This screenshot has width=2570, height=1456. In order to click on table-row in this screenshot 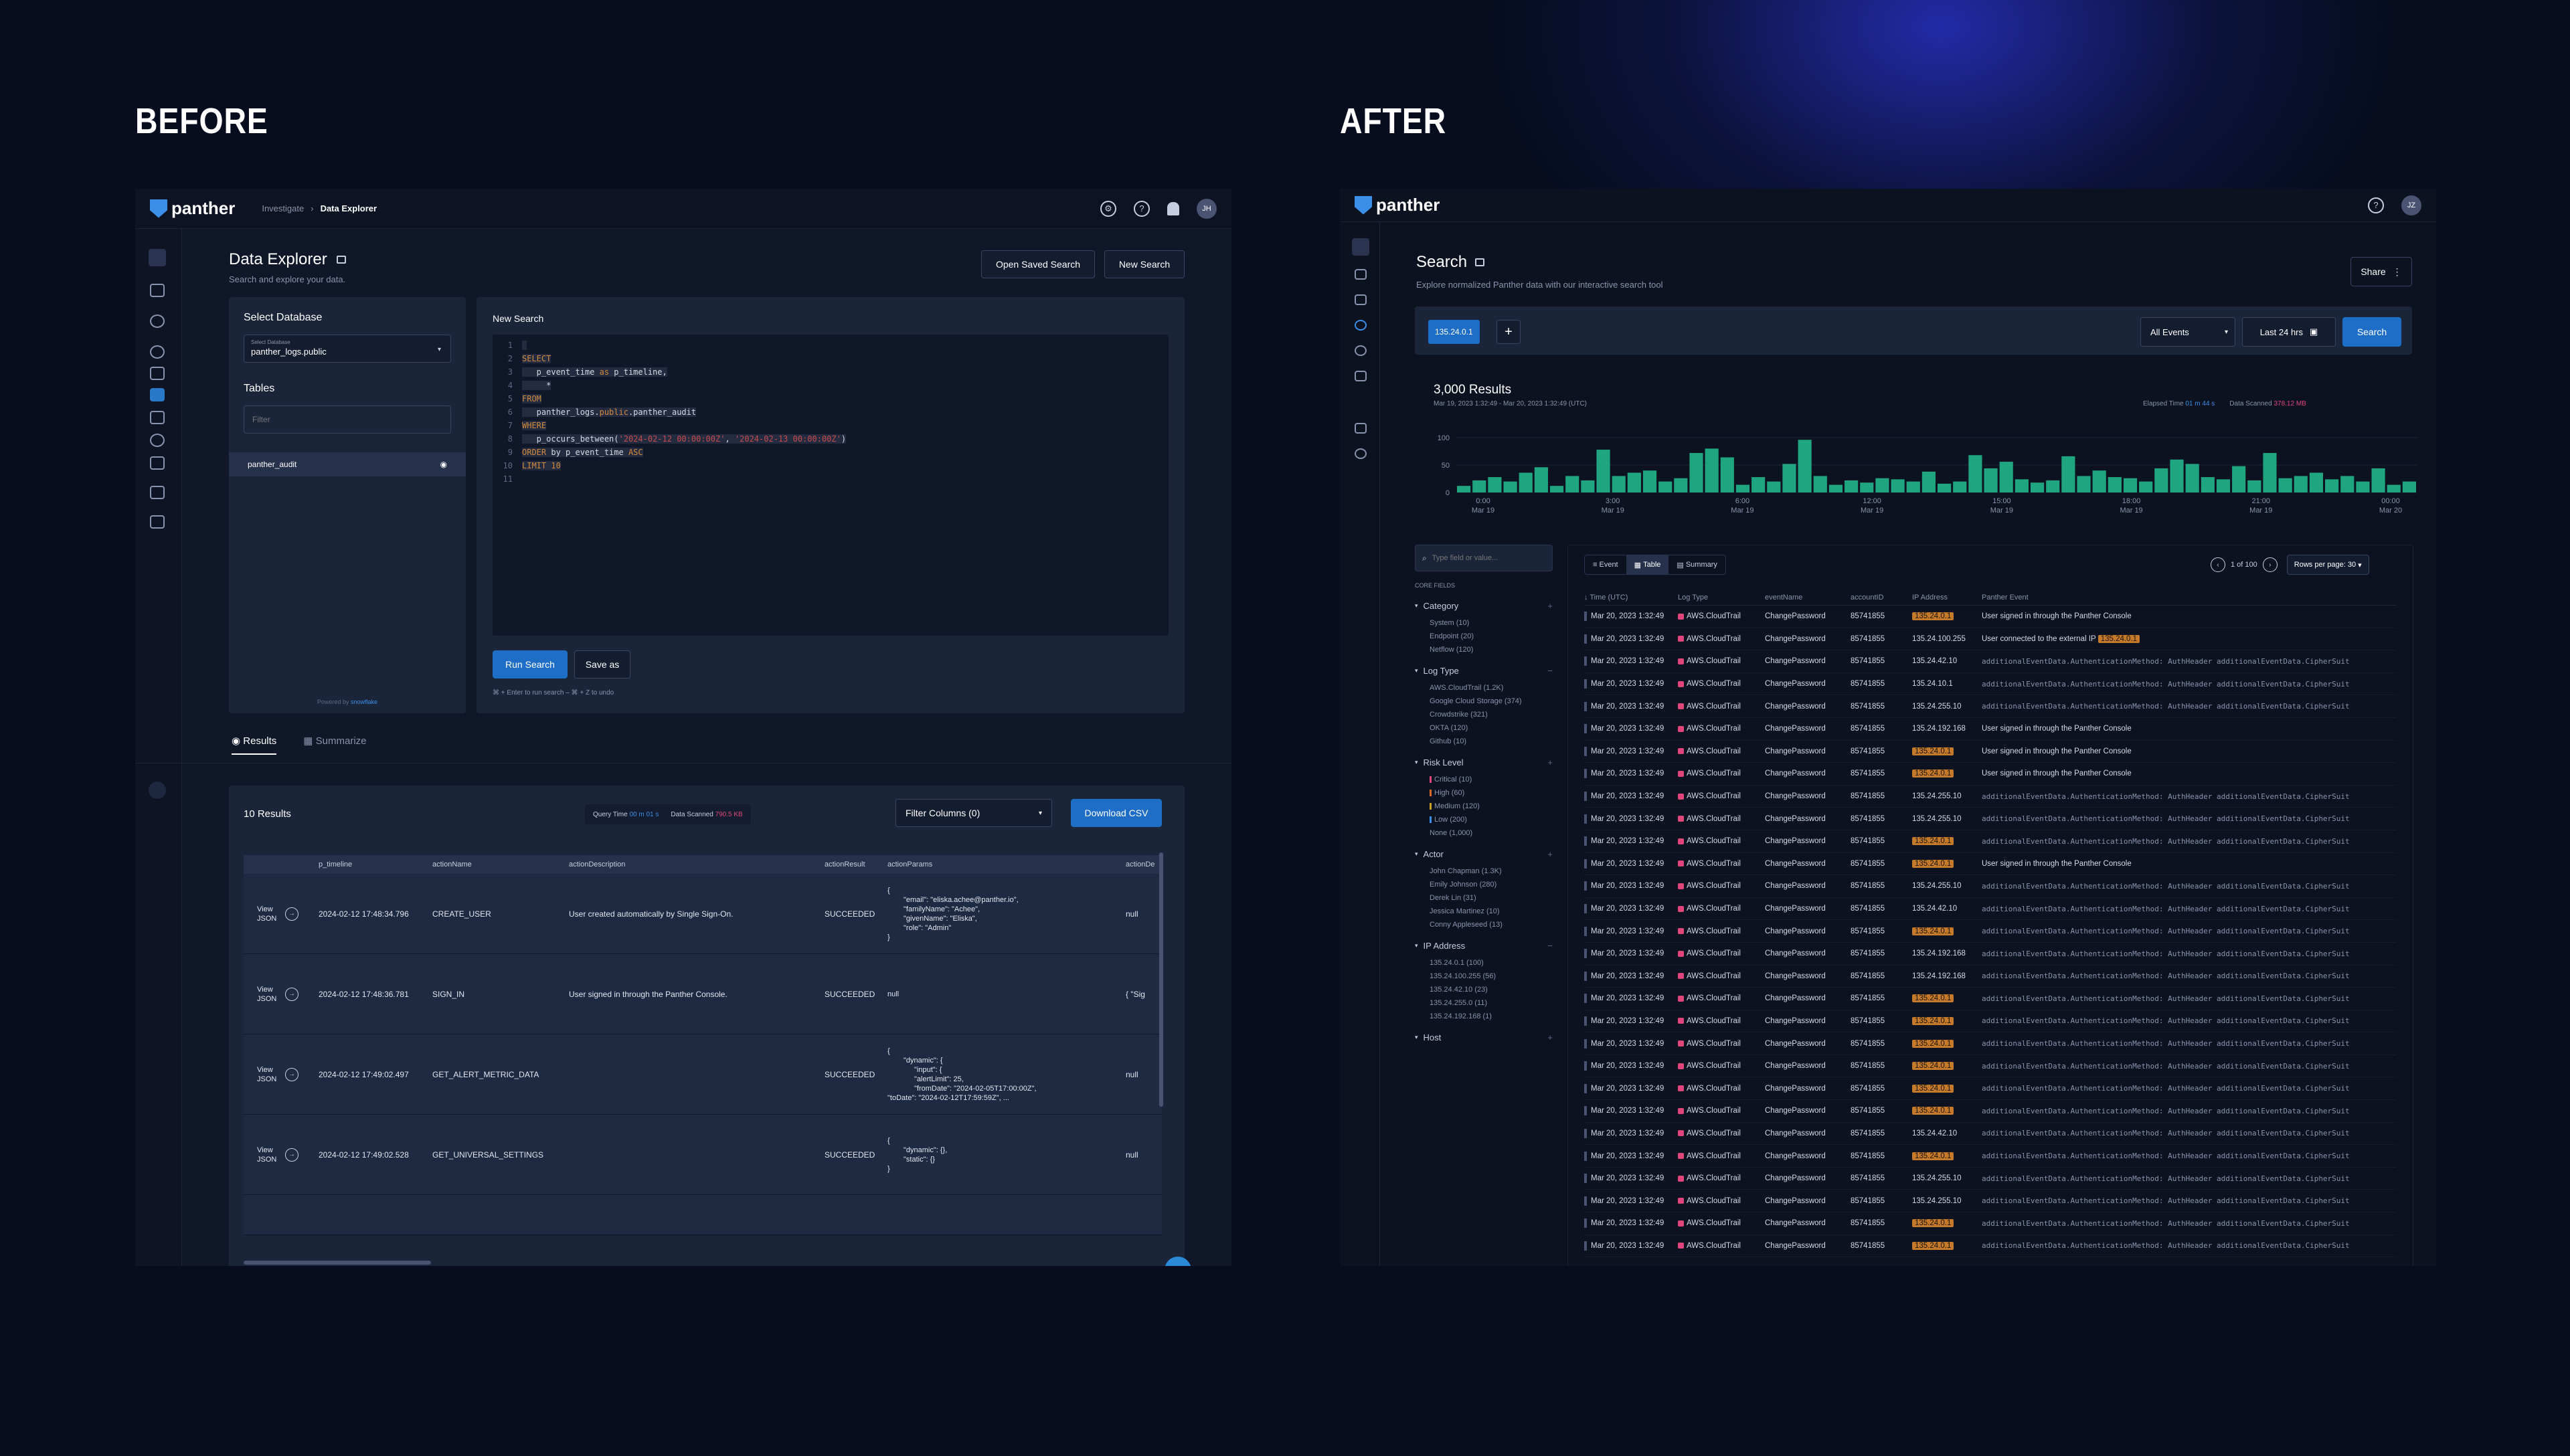, I will do `click(703, 1215)`.